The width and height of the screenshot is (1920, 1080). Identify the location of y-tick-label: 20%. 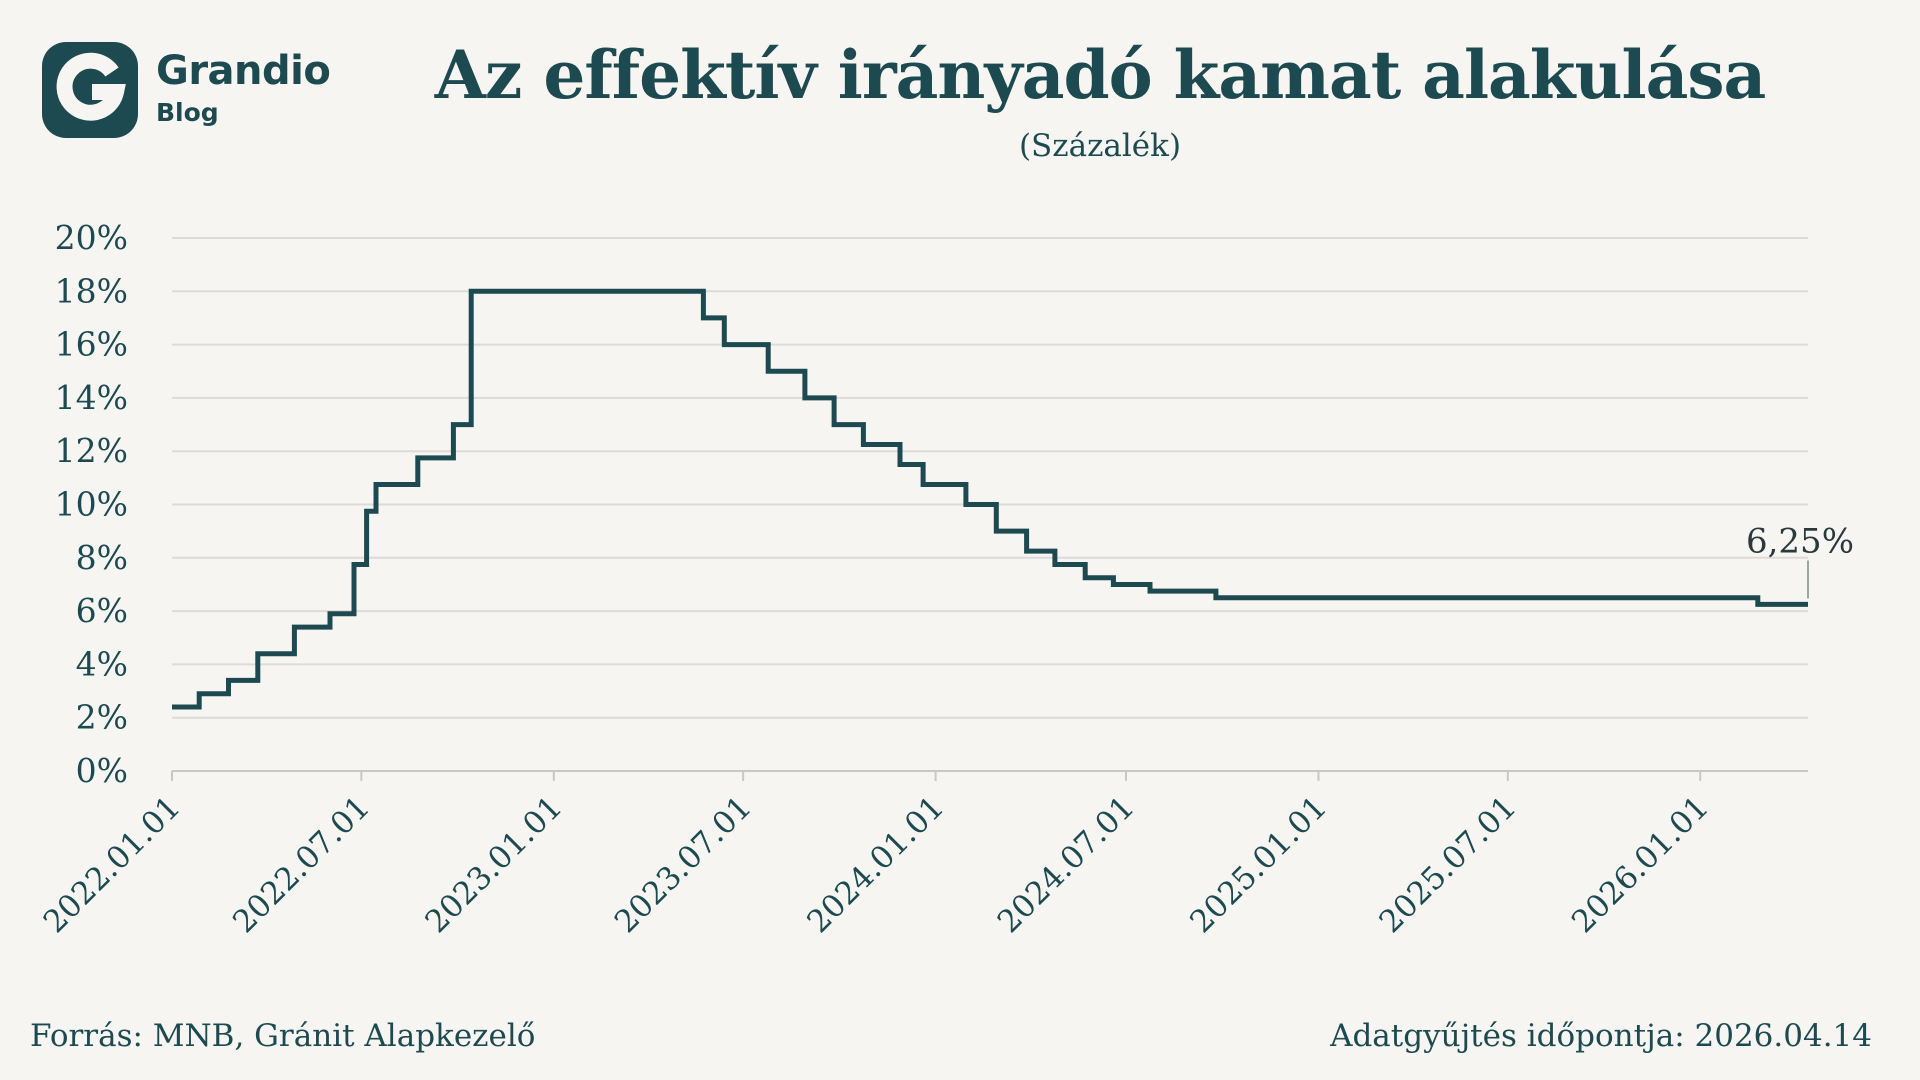
(91, 237).